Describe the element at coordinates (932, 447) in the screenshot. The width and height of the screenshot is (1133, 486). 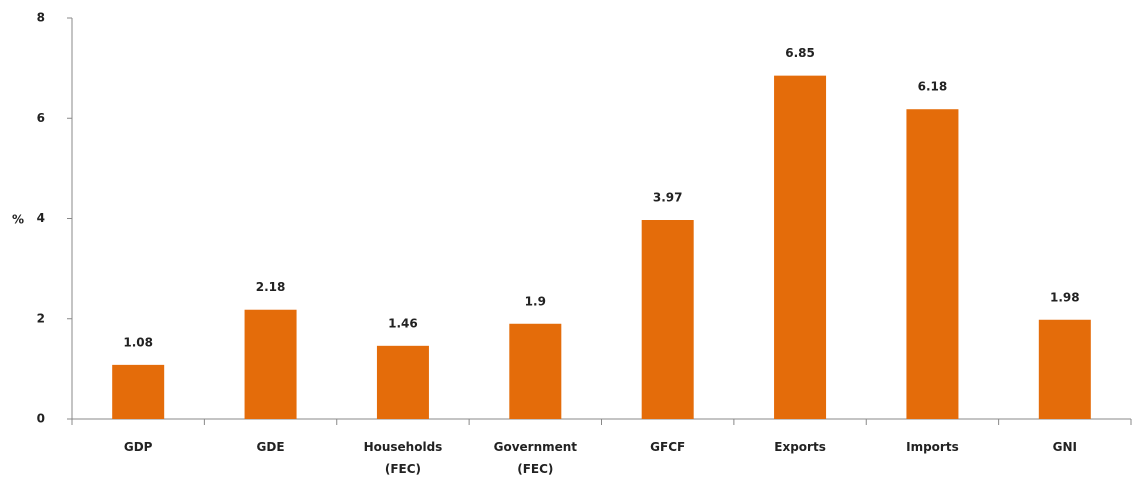
I see `x-tick-label: Imports` at that location.